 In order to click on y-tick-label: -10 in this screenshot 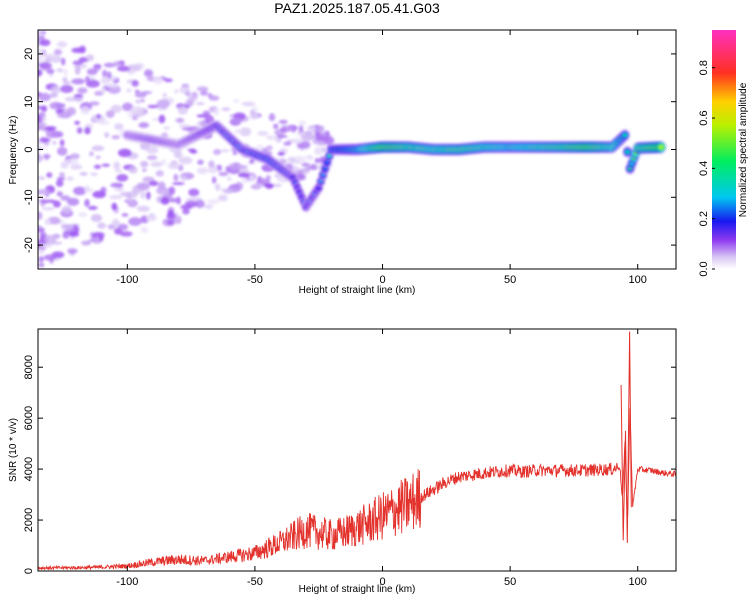, I will do `click(29, 197)`.